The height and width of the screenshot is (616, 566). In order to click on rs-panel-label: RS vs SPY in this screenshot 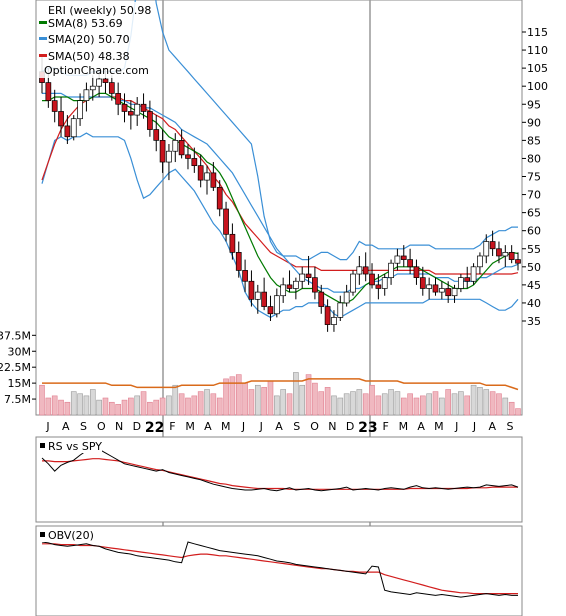, I will do `click(75, 446)`.